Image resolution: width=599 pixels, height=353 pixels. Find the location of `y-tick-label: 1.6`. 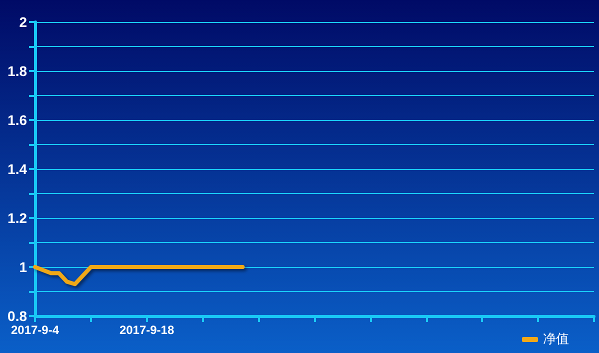

y-tick-label: 1.6 is located at coordinates (18, 120).